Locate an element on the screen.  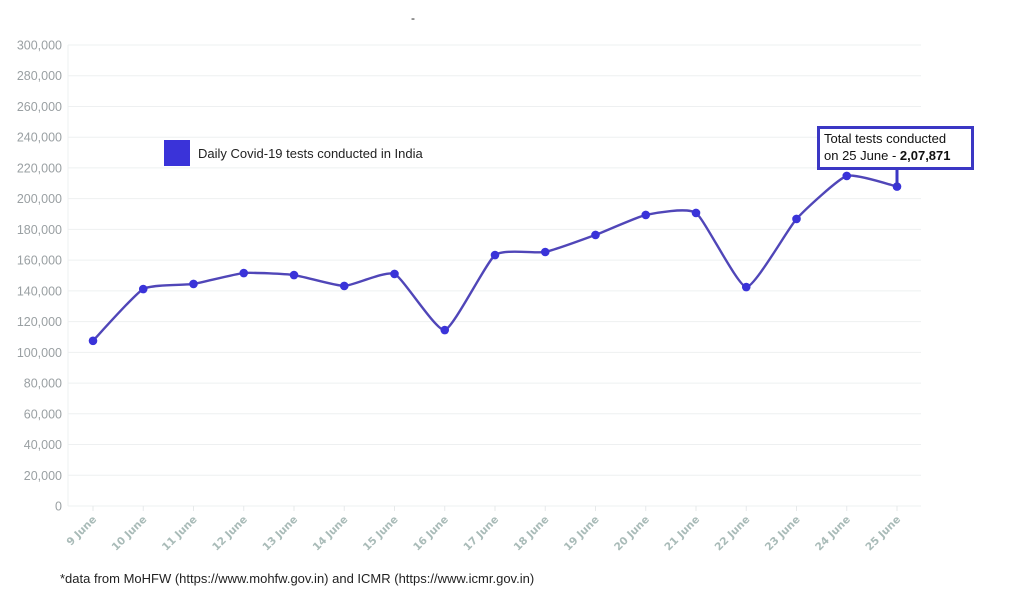
x-tick-label: 16 June is located at coordinates (431, 534).